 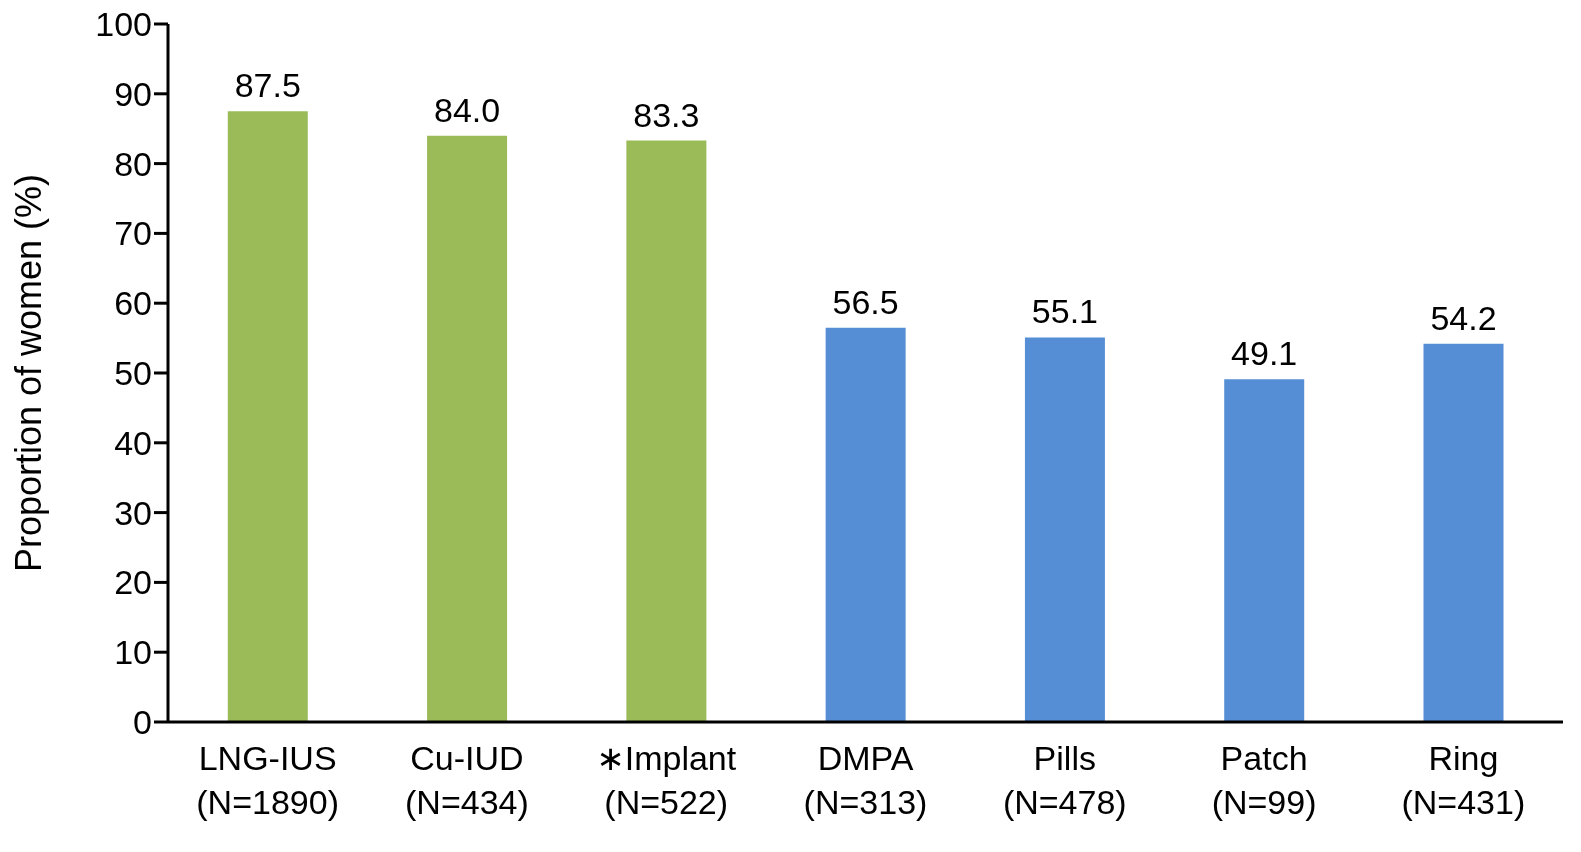 I want to click on y-tick-label: 100, so click(x=123, y=24).